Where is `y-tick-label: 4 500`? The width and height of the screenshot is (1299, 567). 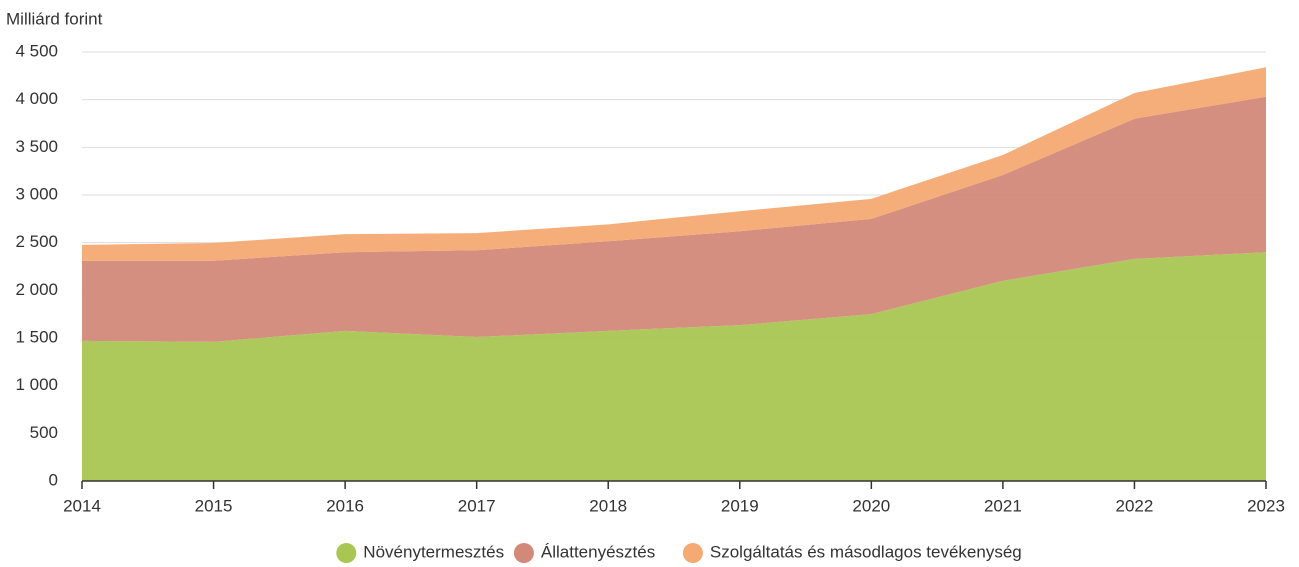
y-tick-label: 4 500 is located at coordinates (36, 50).